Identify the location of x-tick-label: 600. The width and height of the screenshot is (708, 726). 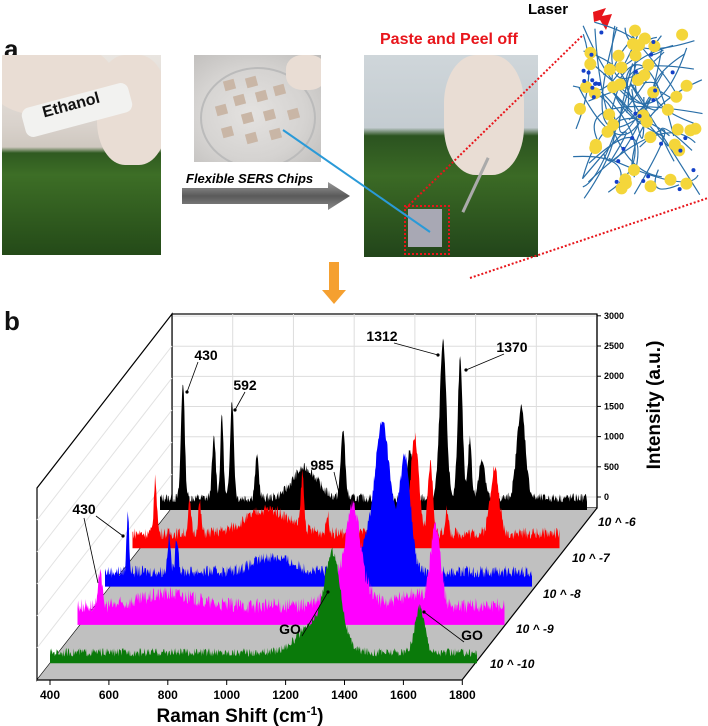
(109, 695).